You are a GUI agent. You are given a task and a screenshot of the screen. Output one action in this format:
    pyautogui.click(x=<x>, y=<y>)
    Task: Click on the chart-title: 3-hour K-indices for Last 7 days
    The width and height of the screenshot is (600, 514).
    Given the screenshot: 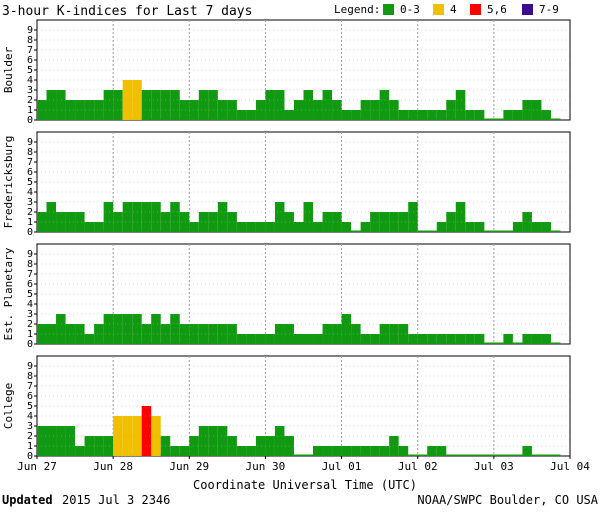 What is the action you would take?
    pyautogui.click(x=127, y=11)
    